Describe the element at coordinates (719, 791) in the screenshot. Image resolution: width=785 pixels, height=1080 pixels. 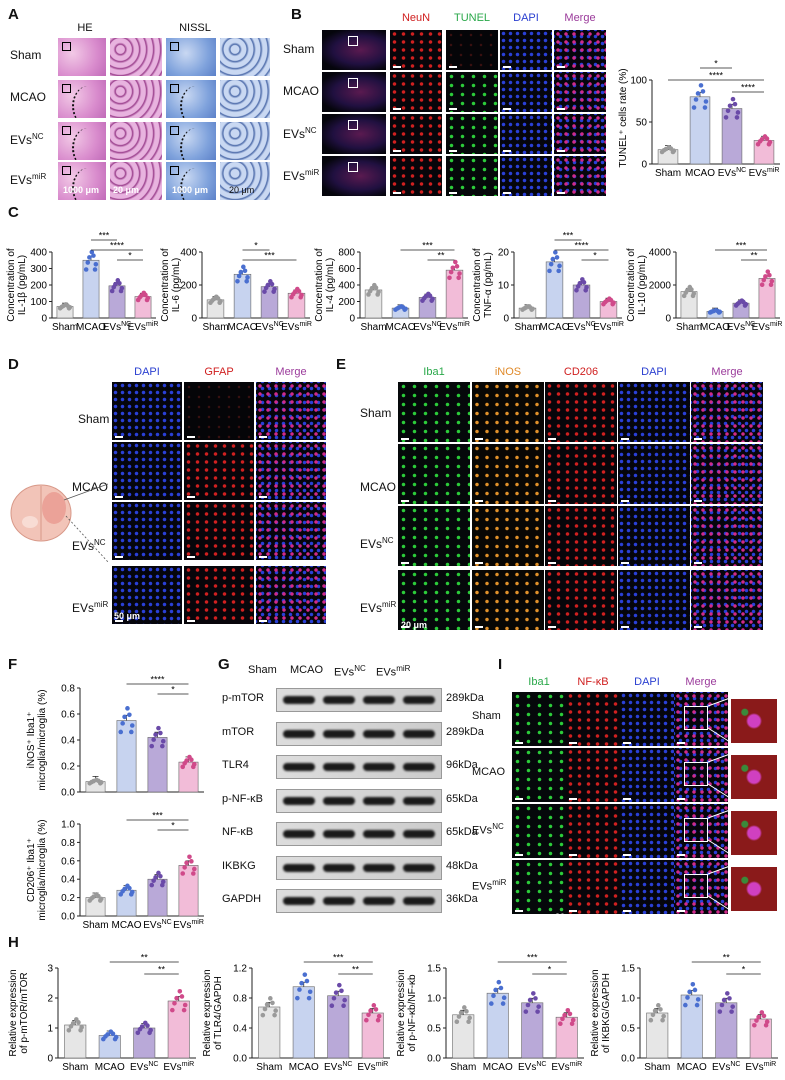
I see `callout-line` at that location.